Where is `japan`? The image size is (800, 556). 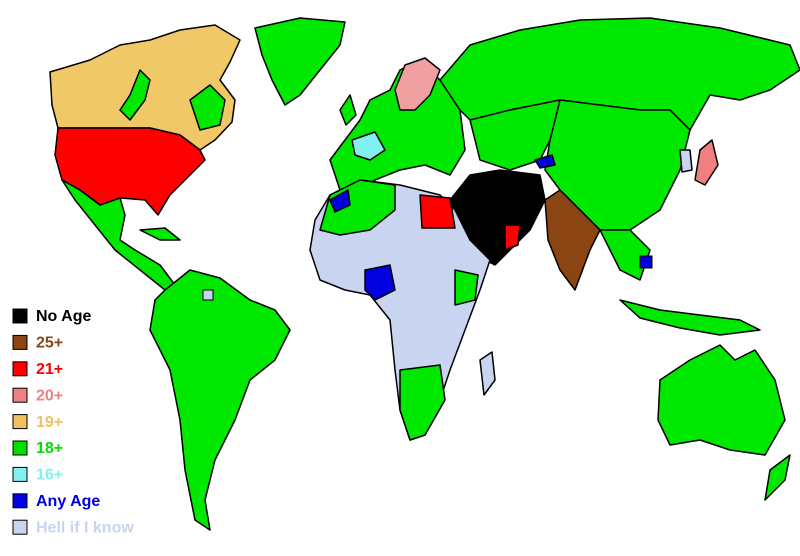
japan is located at coordinates (706, 162).